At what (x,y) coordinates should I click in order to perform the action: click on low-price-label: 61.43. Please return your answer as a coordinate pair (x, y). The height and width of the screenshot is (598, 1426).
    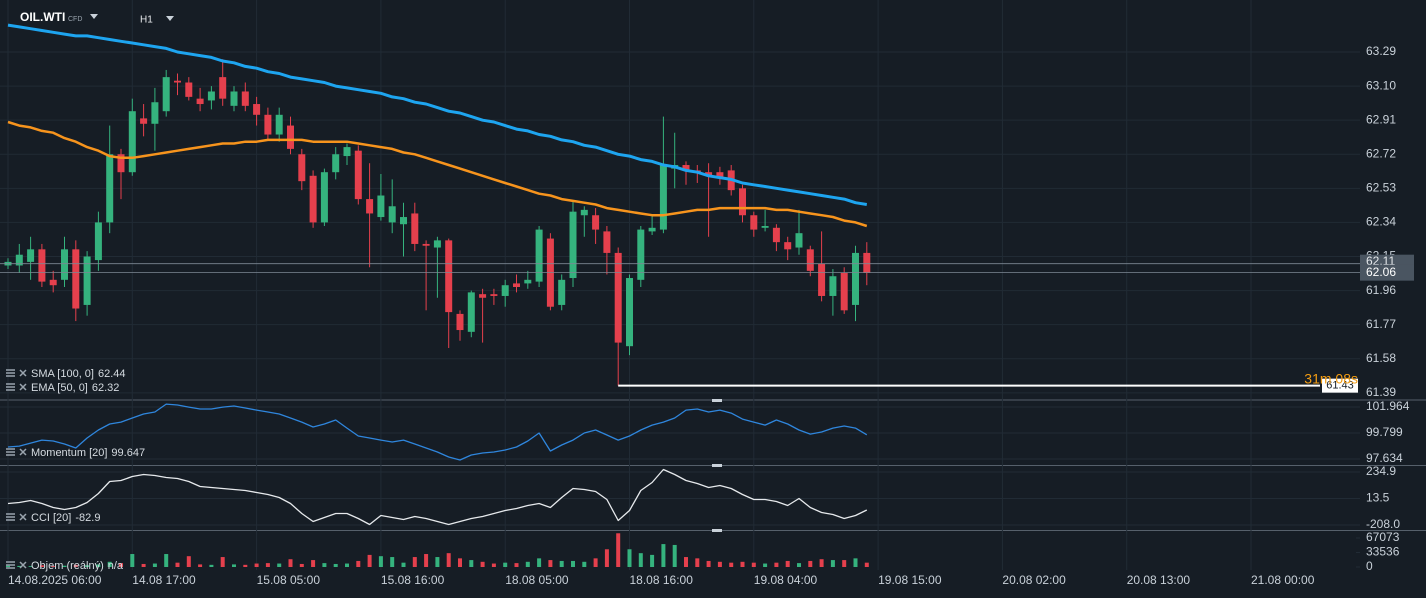
    Looking at the image, I should click on (1340, 386).